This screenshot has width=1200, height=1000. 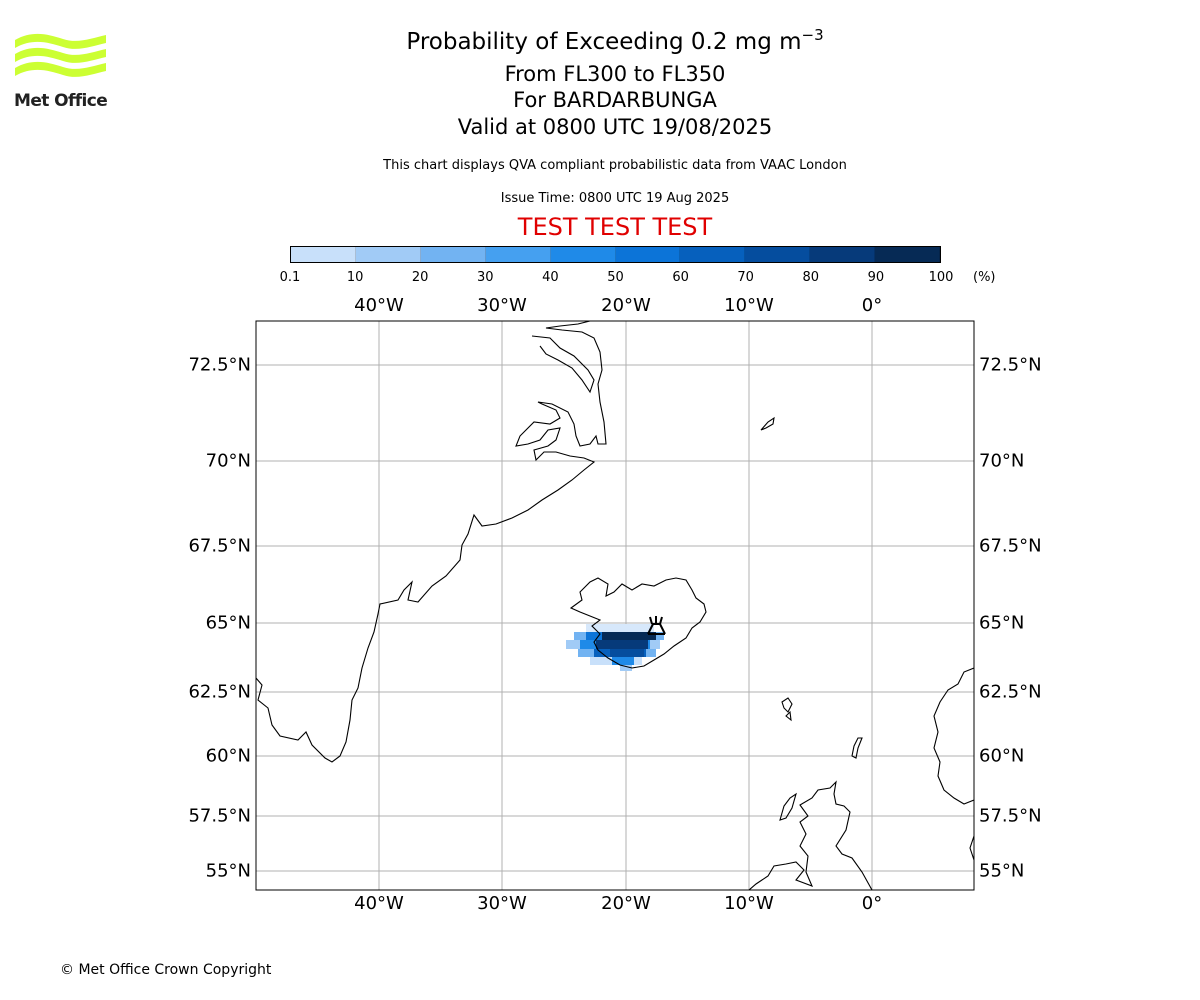 What do you see at coordinates (787, 709) in the screenshot?
I see `faroe-coast` at bounding box center [787, 709].